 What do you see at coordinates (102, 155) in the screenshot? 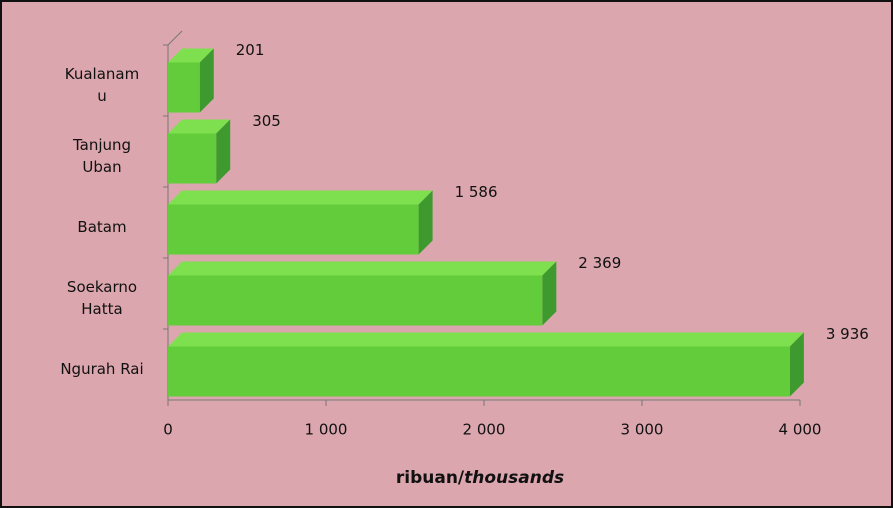
I see `y-tick-label: Tanjung Uban` at bounding box center [102, 155].